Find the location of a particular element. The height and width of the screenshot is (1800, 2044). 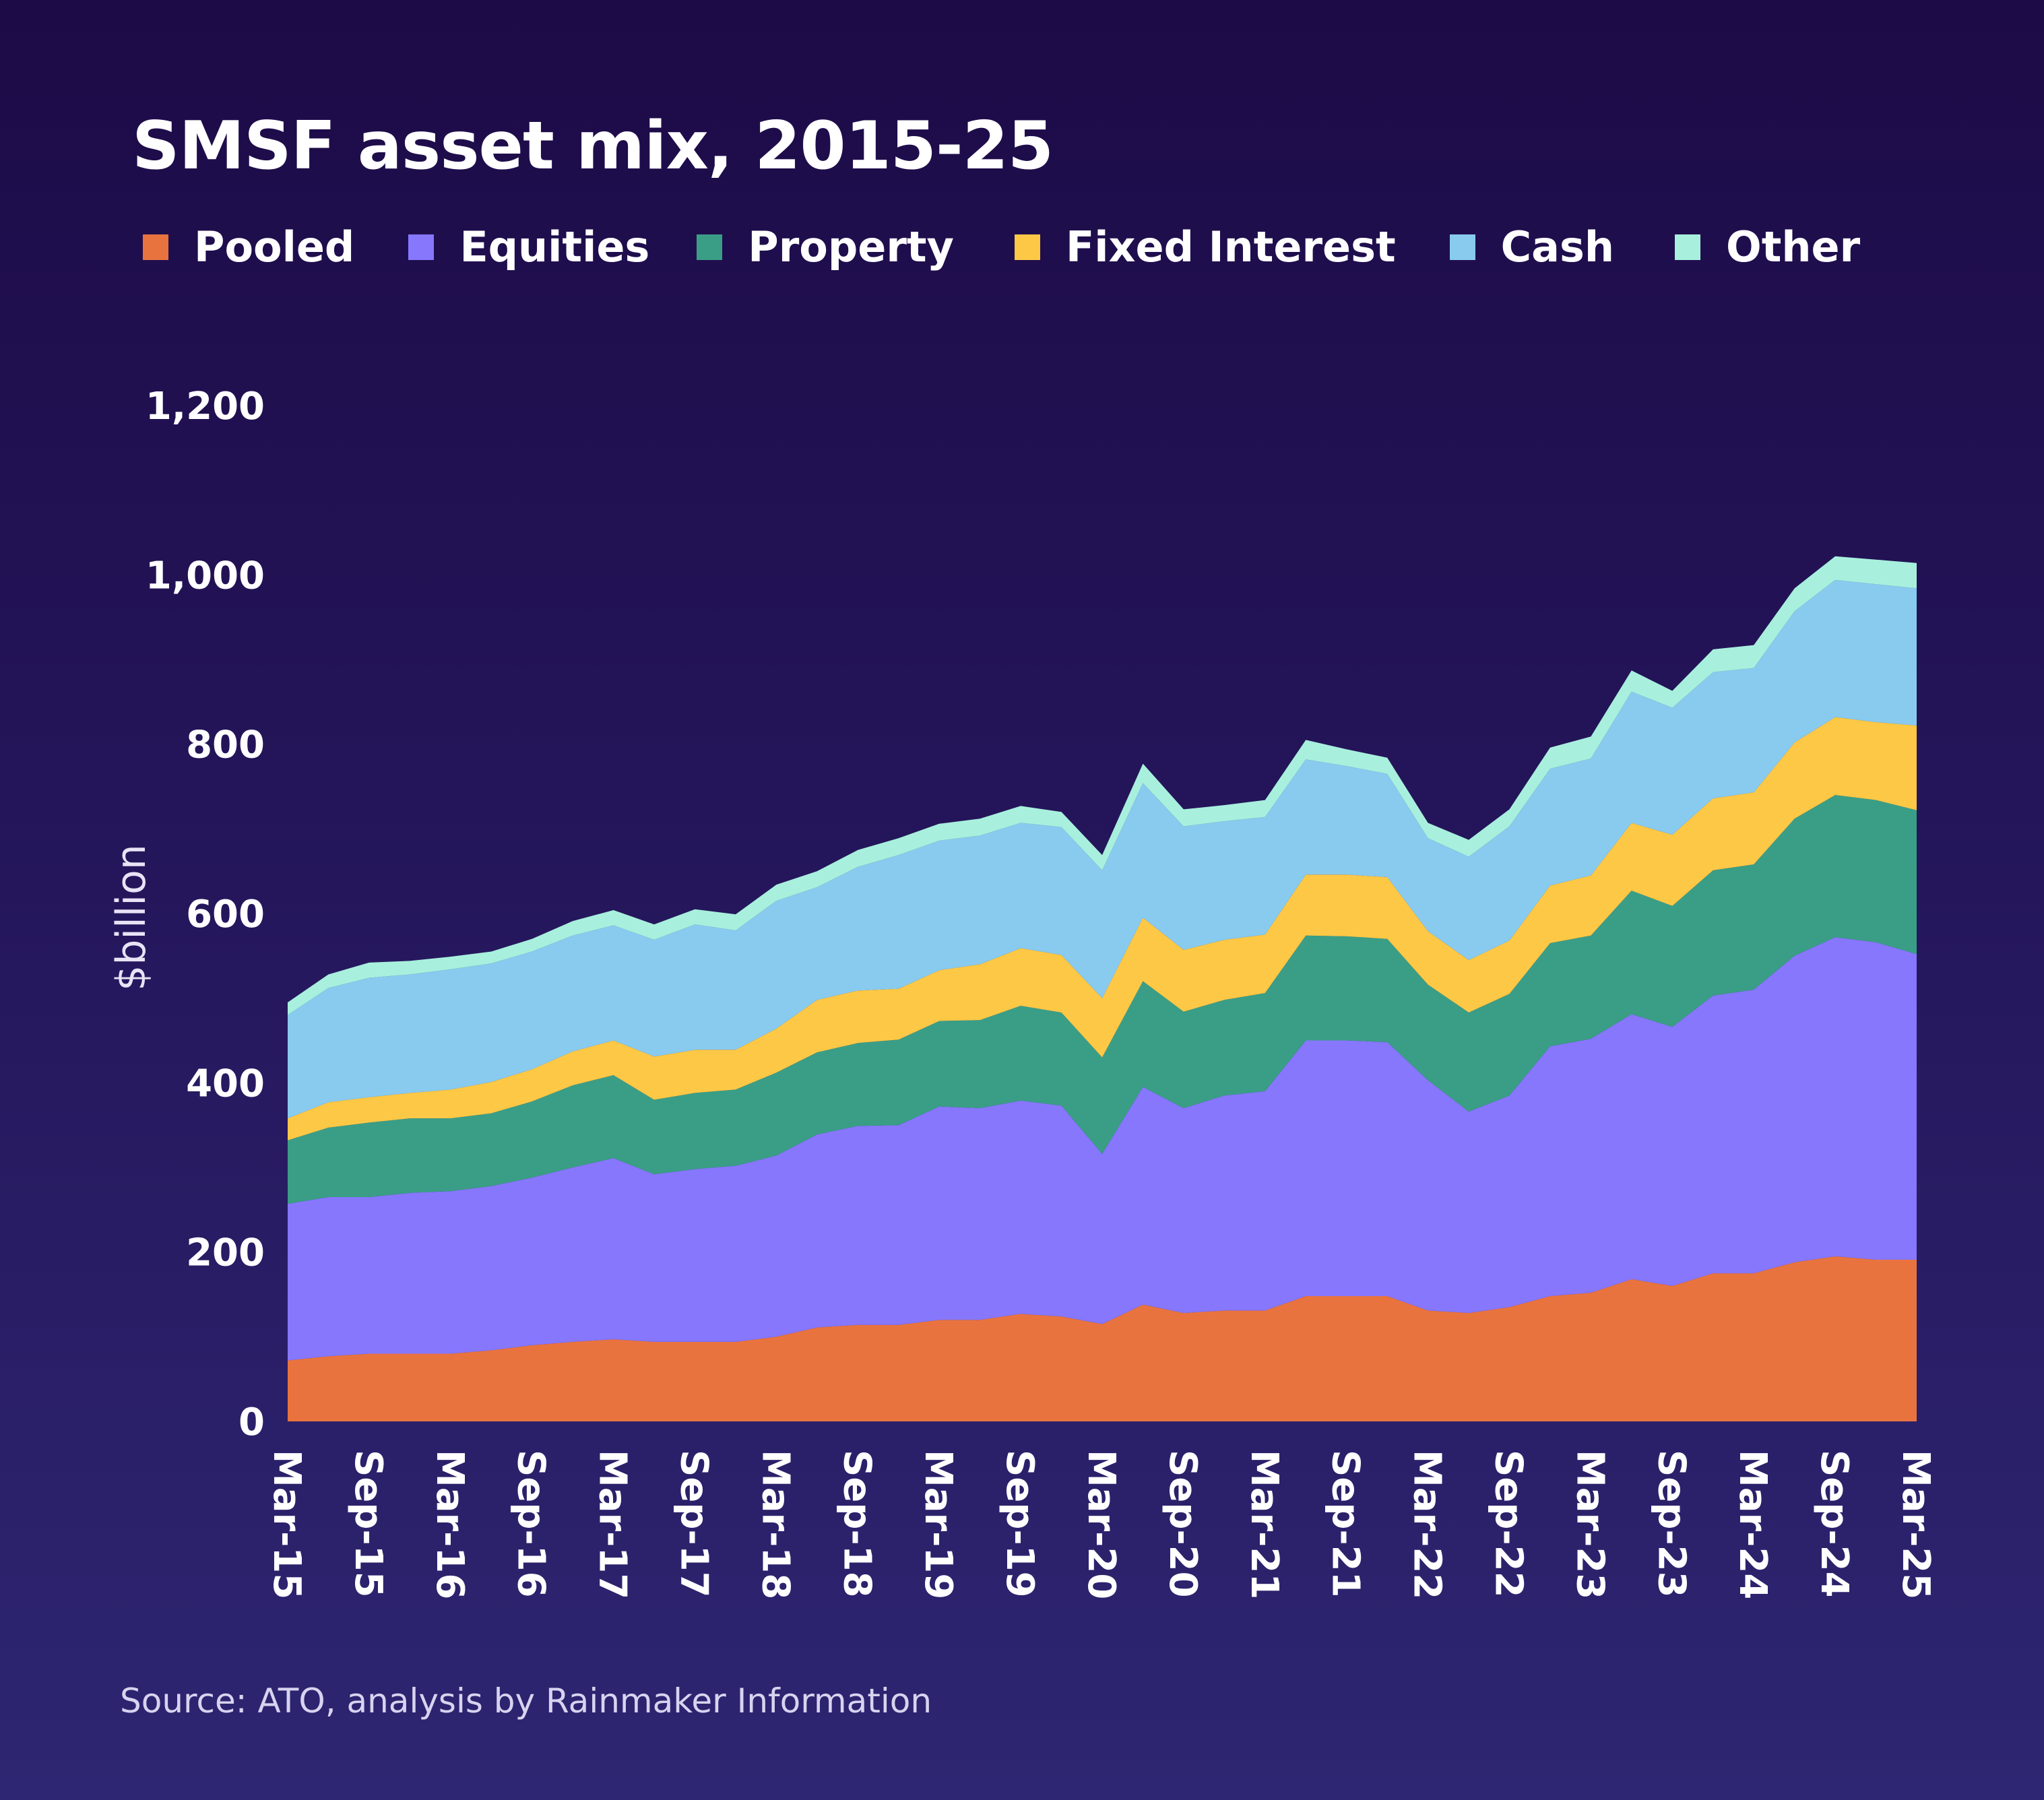

x-tick-label: Sep-24 is located at coordinates (1834, 1524).